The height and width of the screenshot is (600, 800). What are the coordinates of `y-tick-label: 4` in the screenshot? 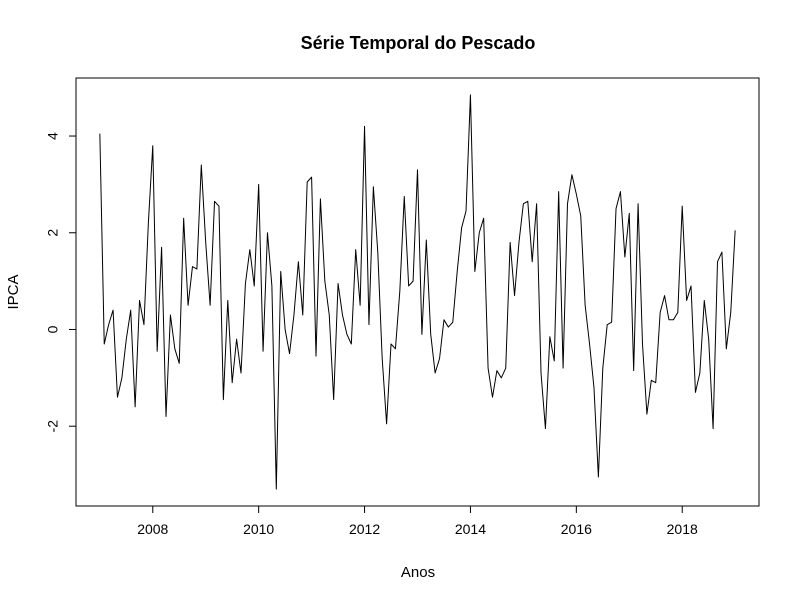 It's located at (53, 136).